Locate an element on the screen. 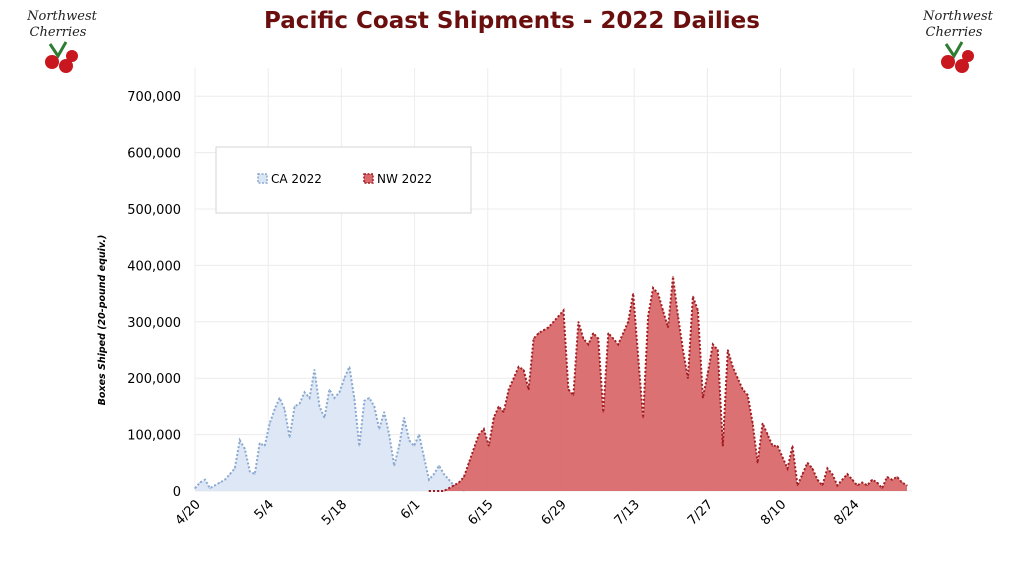  x-tick-label: 8/24 is located at coordinates (846, 512).